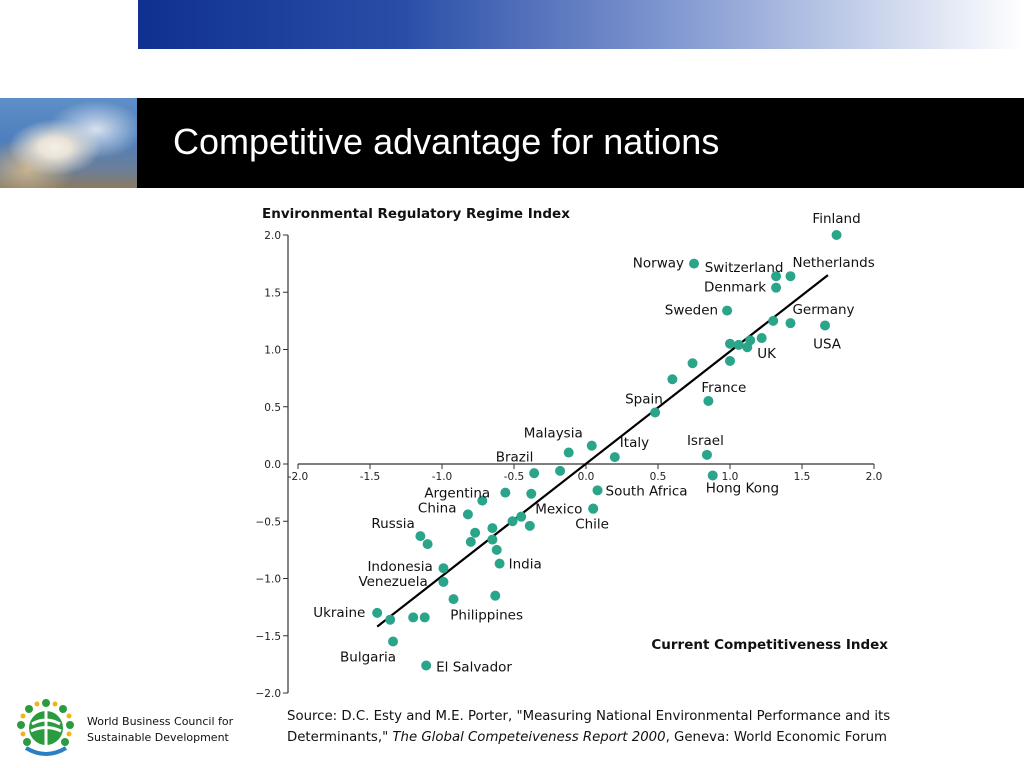 The height and width of the screenshot is (768, 1024). What do you see at coordinates (776, 276) in the screenshot?
I see `data-point-switzerland` at bounding box center [776, 276].